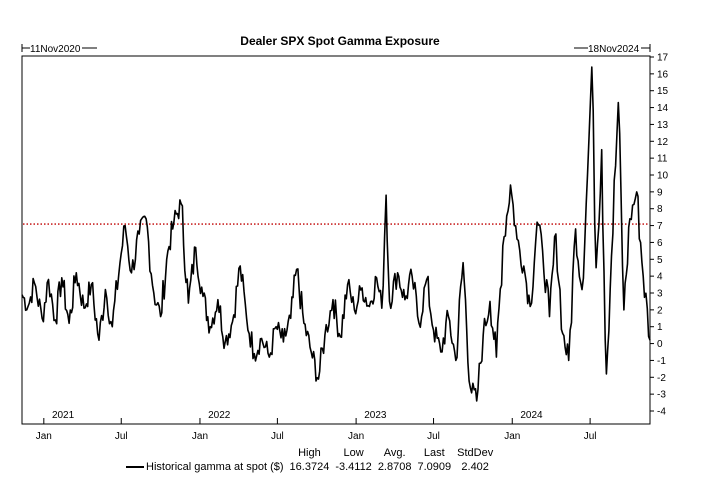 This screenshot has height=491, width=726. I want to click on chart-title: Dealer SPX Spot Gamma Exposure, so click(340, 41).